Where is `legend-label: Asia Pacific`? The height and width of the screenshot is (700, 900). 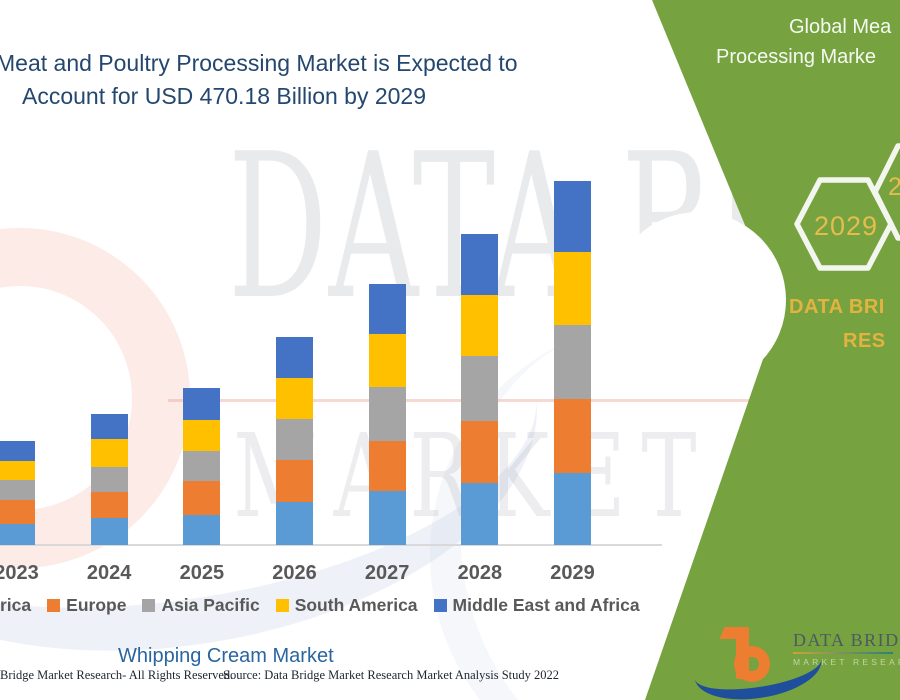 legend-label: Asia Pacific is located at coordinates (210, 605).